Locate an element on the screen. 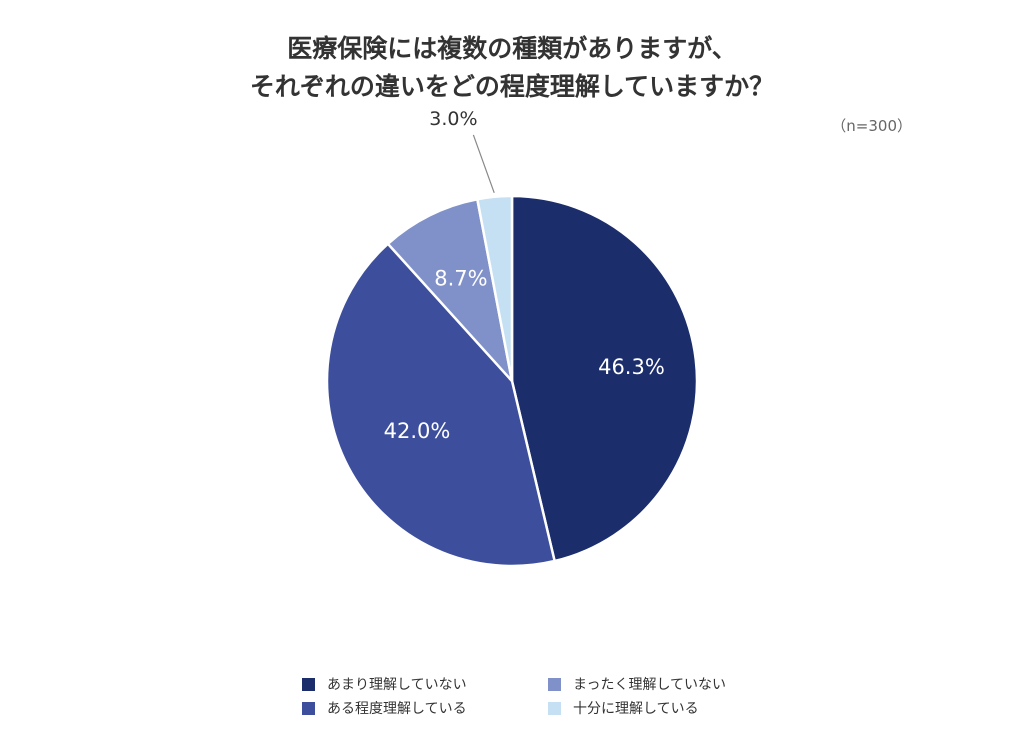 The width and height of the screenshot is (1024, 748). legend-item-3: 十分に理解している is located at coordinates (623, 708).